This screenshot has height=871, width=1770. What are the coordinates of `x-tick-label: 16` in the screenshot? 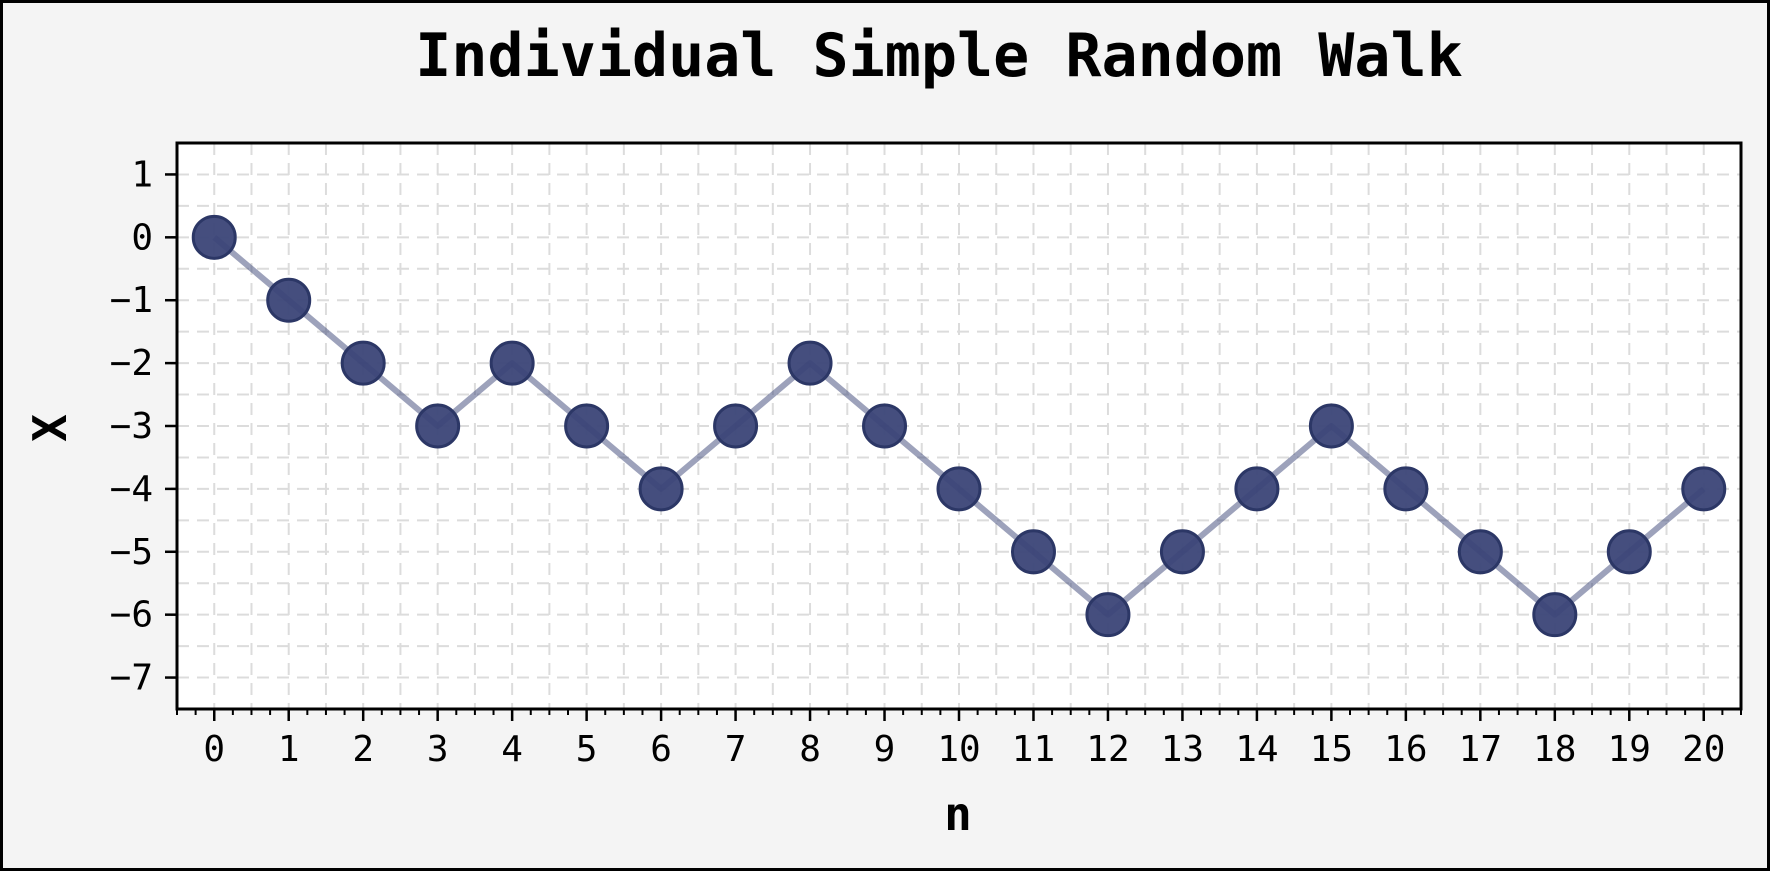 It's located at (1405, 749).